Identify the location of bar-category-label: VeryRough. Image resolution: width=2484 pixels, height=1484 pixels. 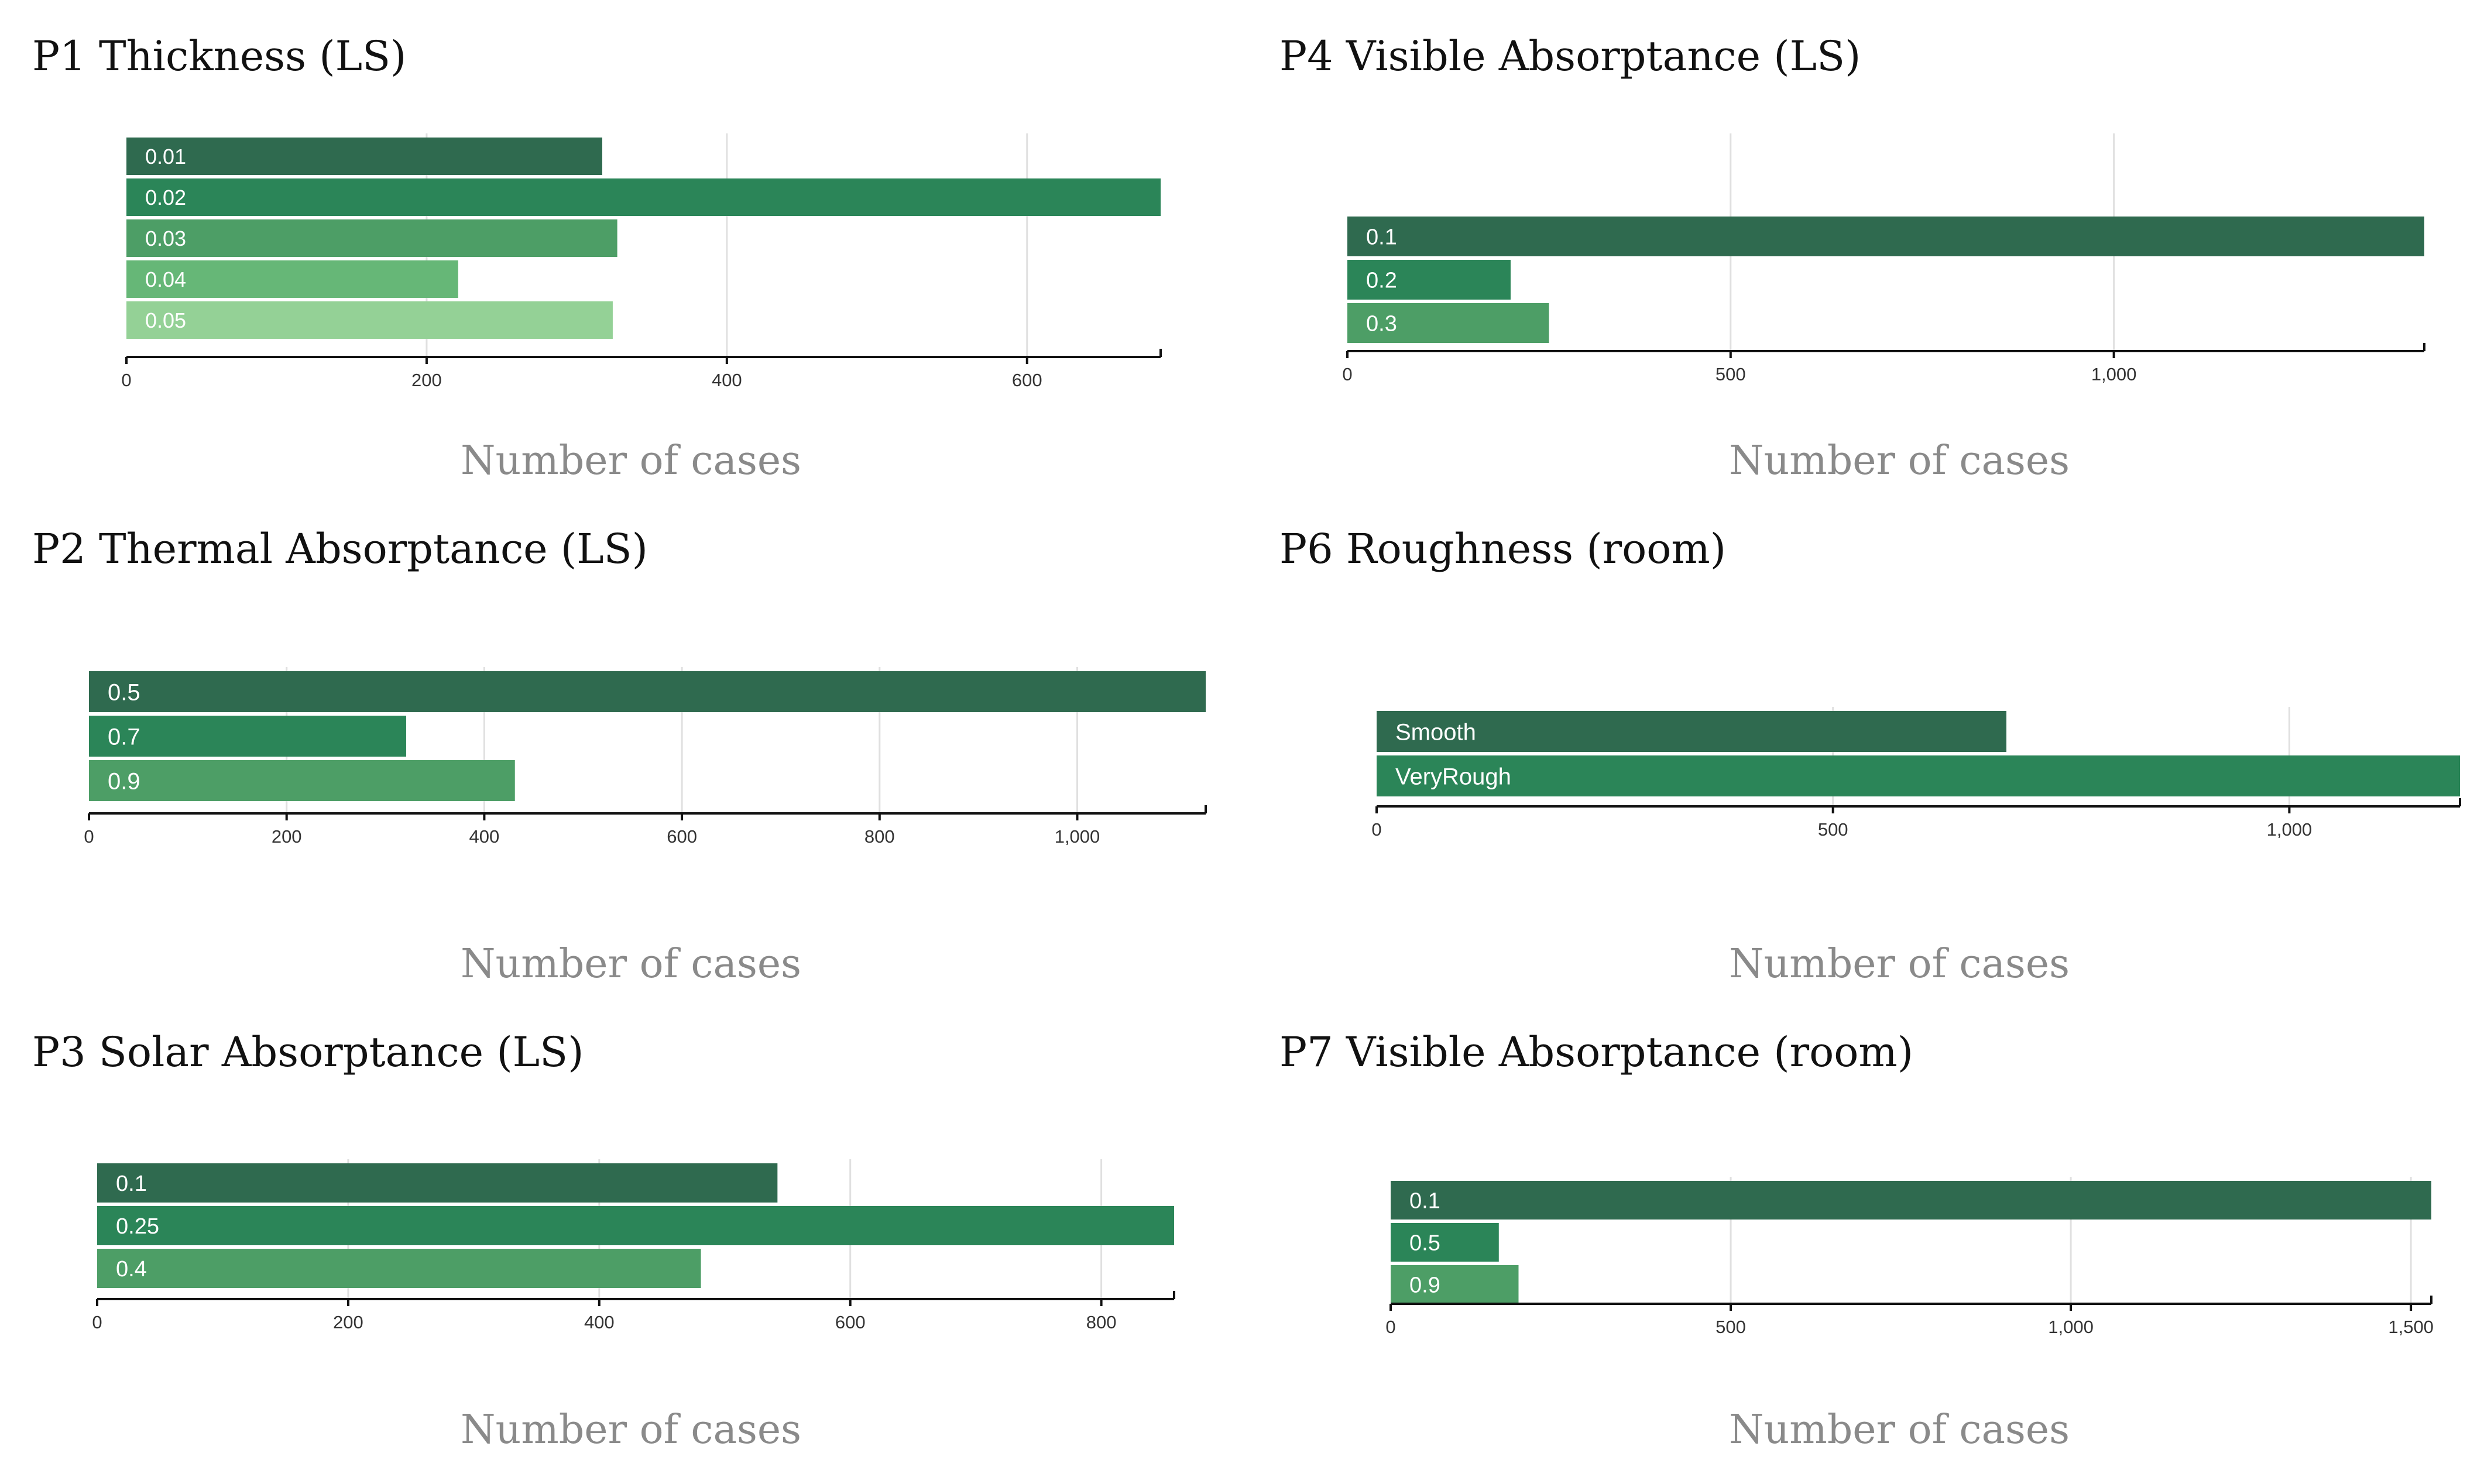
(1453, 777).